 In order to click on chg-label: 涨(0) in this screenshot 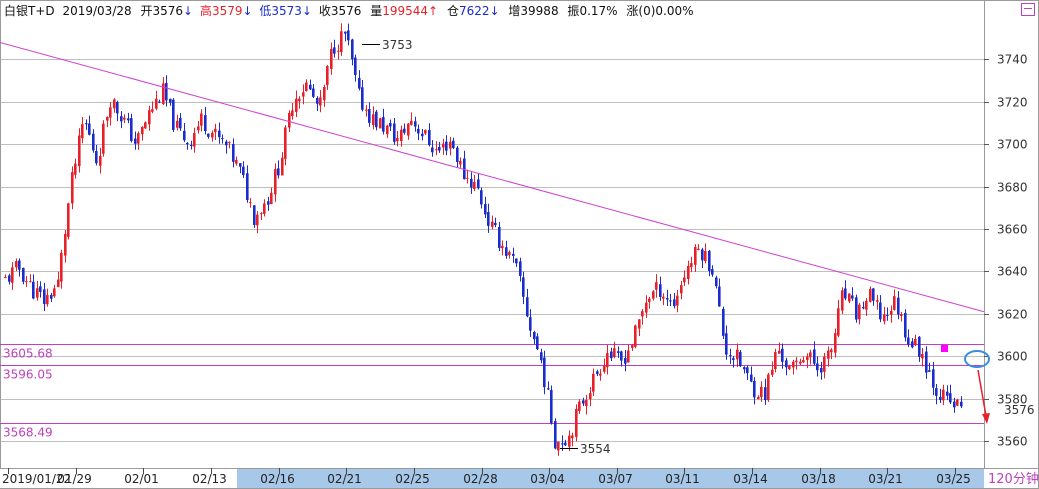, I will do `click(640, 10)`.